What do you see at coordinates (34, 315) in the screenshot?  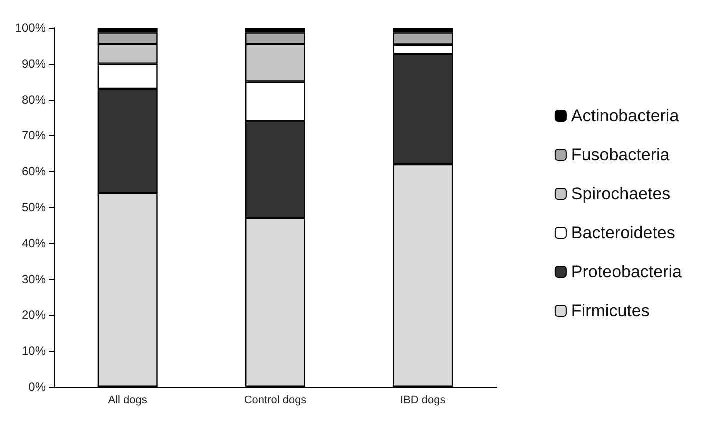 I see `y-tick-label: 20%` at bounding box center [34, 315].